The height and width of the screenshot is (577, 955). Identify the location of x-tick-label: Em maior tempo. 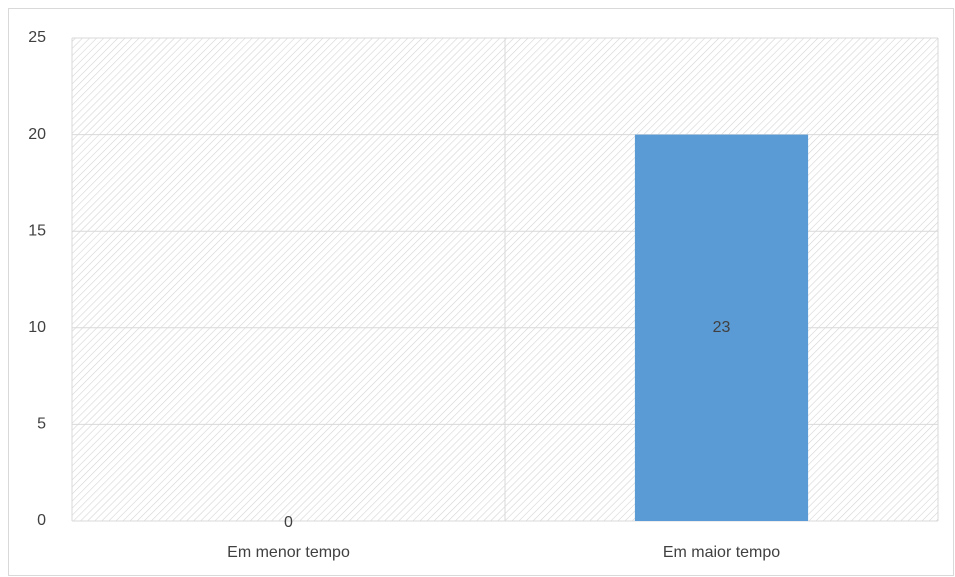
(721, 552).